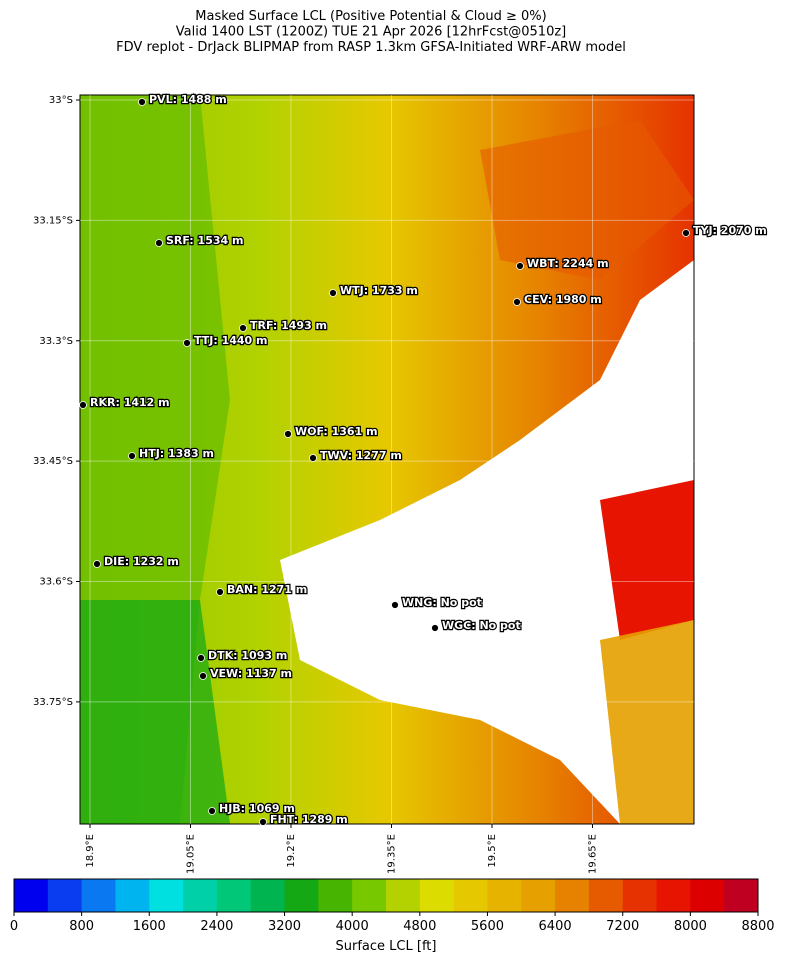  What do you see at coordinates (309, 819) in the screenshot?
I see `station-label: FHT: 1289 m` at bounding box center [309, 819].